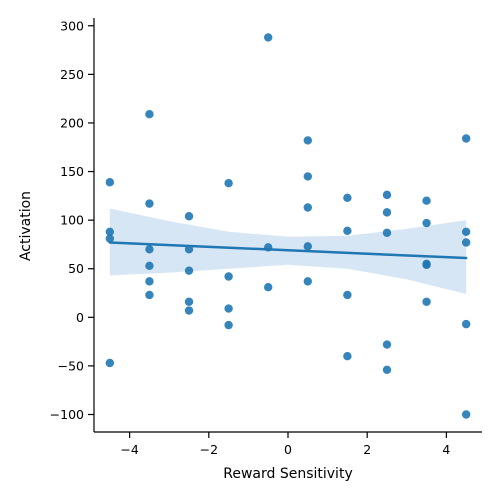 Image resolution: width=500 pixels, height=500 pixels. I want to click on x-tick-label: −4, so click(129, 449).